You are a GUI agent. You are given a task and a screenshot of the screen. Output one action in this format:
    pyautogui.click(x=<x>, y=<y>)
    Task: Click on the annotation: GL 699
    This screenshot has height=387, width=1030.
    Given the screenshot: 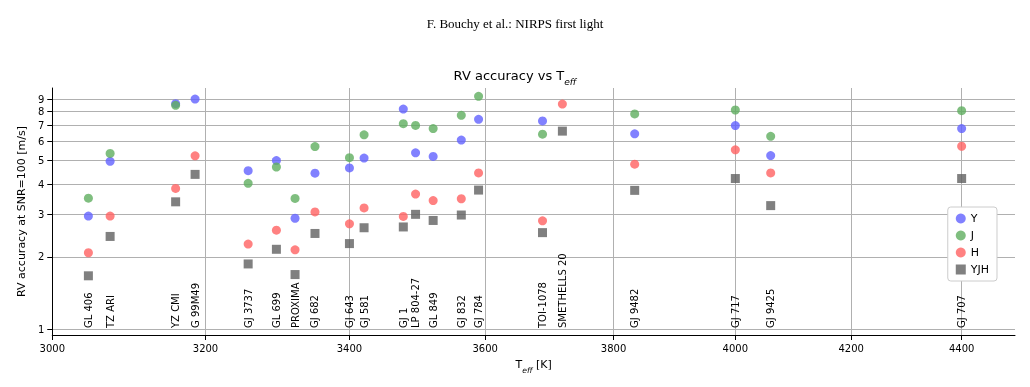 What is the action you would take?
    pyautogui.click(x=276, y=310)
    